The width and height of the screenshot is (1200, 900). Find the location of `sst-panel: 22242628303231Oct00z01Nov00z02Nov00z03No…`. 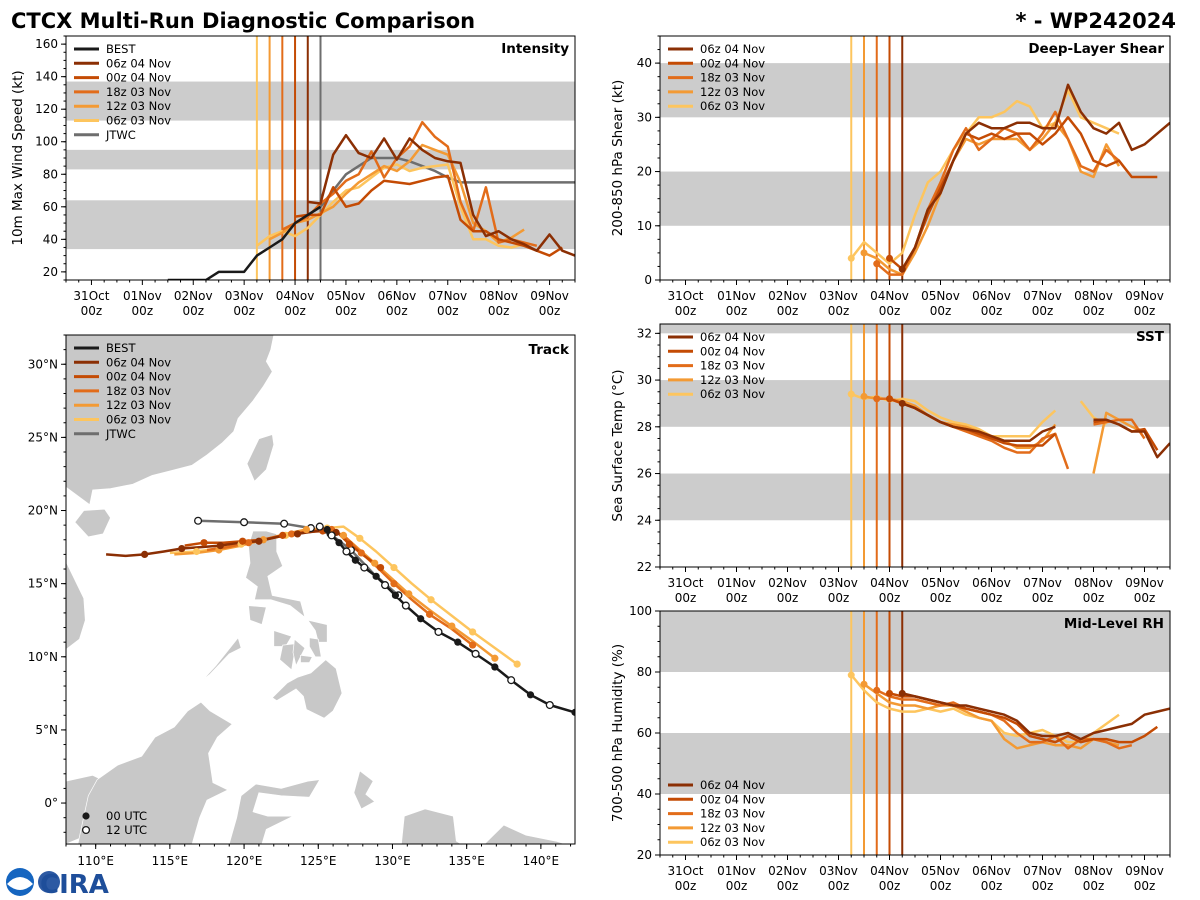

sst-panel: 22242628303231Oct00z01Nov00z02Nov00z03No… is located at coordinates (890, 464).